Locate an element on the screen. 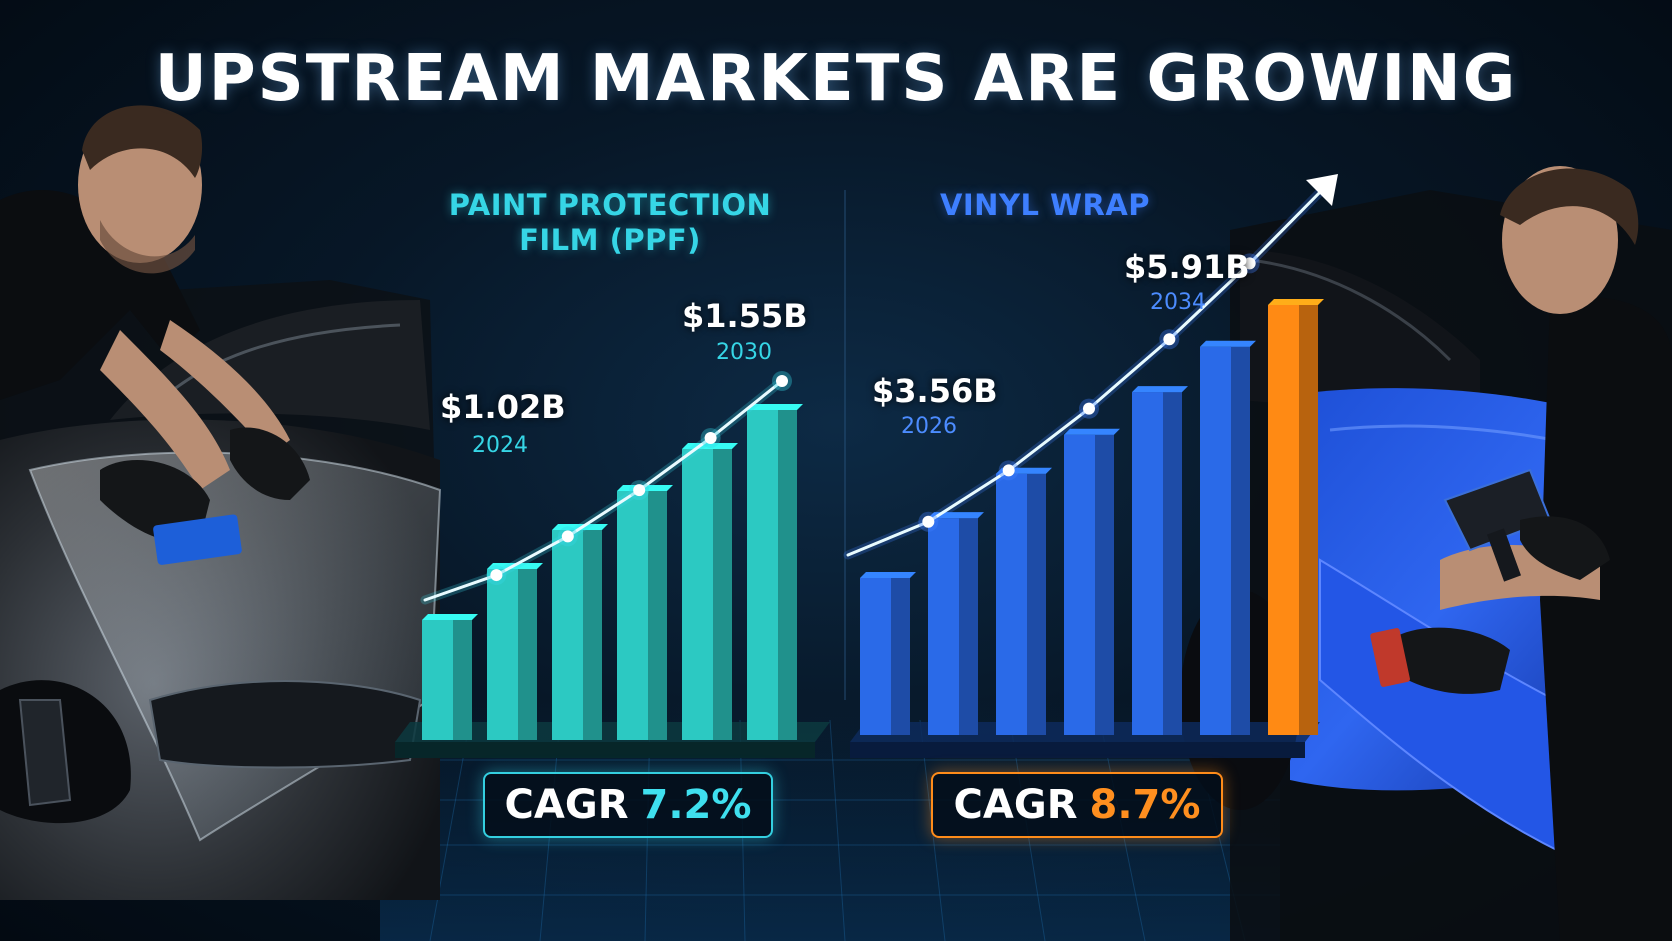  main-title: UPSTREAM MARKETS ARE GROWING is located at coordinates (836, 79).